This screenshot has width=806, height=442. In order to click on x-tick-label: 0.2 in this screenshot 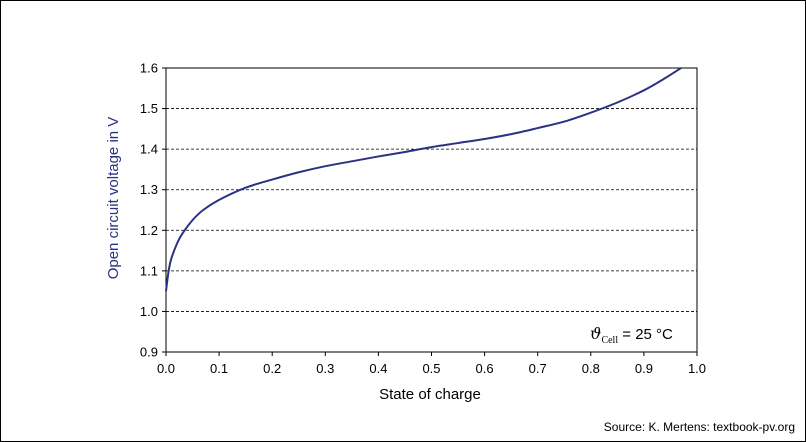, I will do `click(272, 368)`.